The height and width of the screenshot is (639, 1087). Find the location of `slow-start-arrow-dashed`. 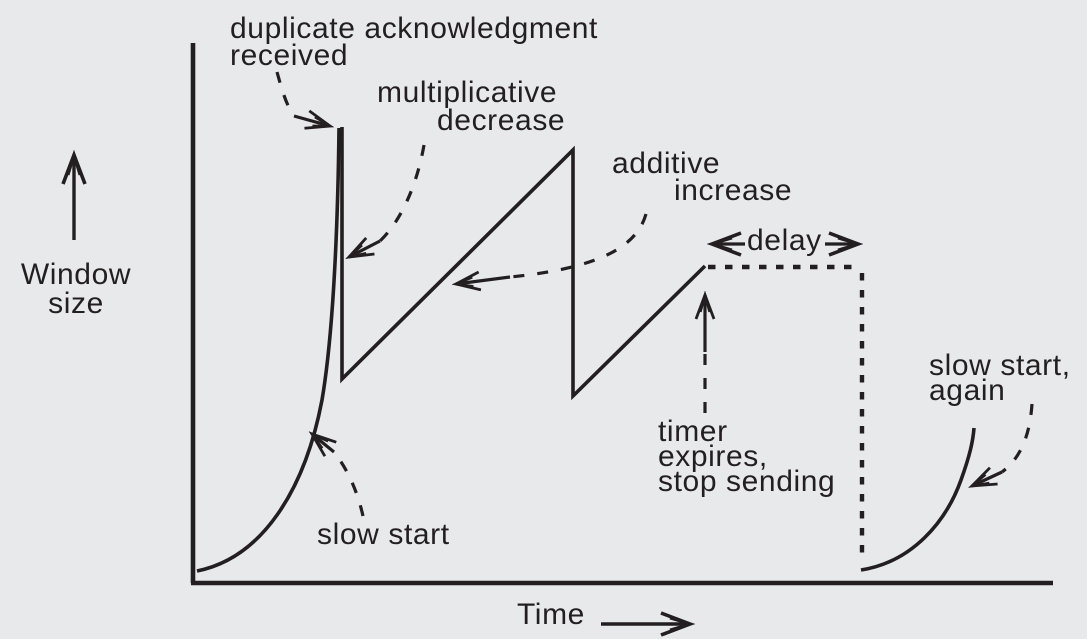

slow-start-arrow-dashed is located at coordinates (348, 484).